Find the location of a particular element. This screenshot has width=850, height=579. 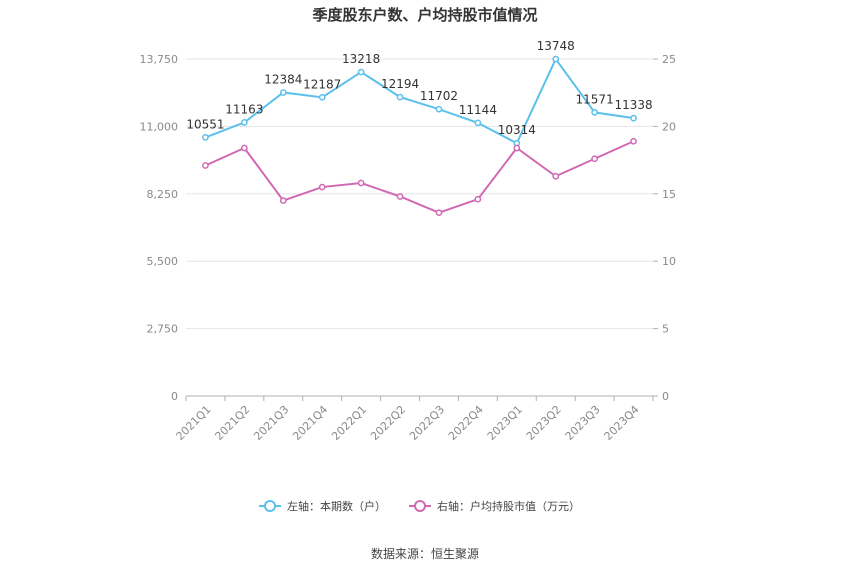

x-tick-label: 2023Q1 is located at coordinates (505, 423).